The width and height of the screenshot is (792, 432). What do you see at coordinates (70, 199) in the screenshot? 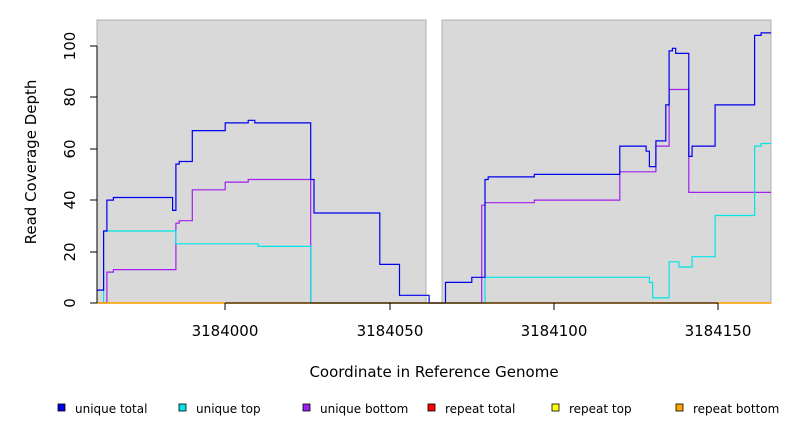
I see `y-tick-label: 40` at bounding box center [70, 199].